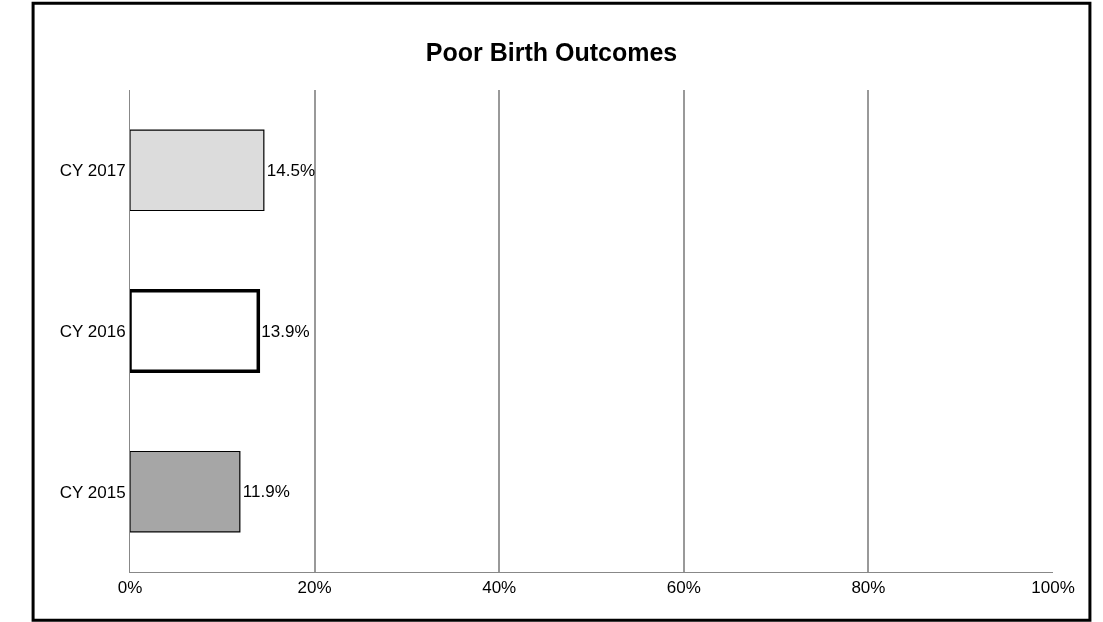 This screenshot has height=622, width=1103. I want to click on data-label: 13.9%, so click(285, 331).